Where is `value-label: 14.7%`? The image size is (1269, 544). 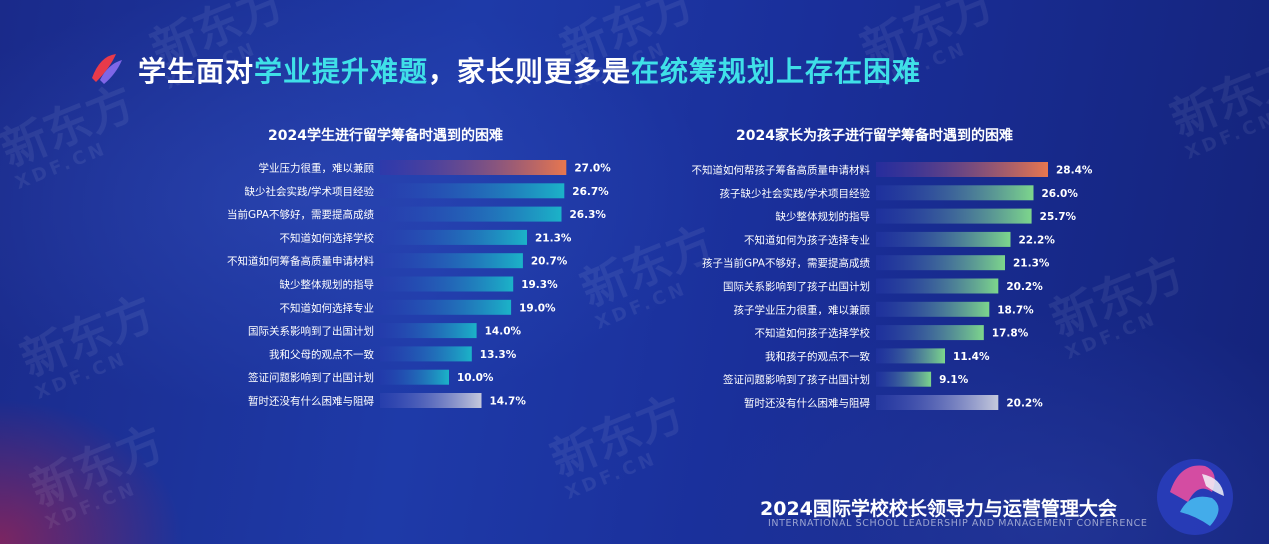
value-label: 14.7% is located at coordinates (507, 402).